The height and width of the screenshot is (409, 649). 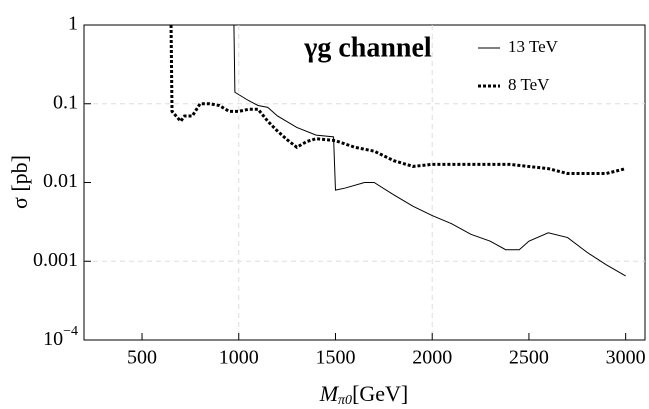 I want to click on legend-label: 8 TeV, so click(x=529, y=84).